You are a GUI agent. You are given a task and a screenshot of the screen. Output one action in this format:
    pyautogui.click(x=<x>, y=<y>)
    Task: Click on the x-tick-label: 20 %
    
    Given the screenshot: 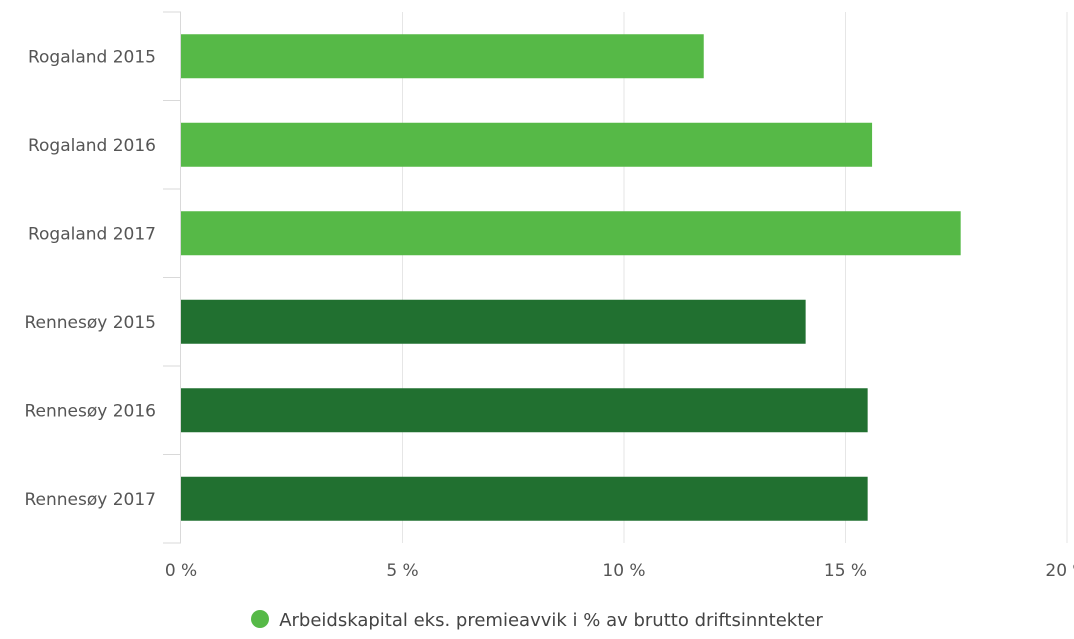 What is the action you would take?
    pyautogui.click(x=1059, y=571)
    